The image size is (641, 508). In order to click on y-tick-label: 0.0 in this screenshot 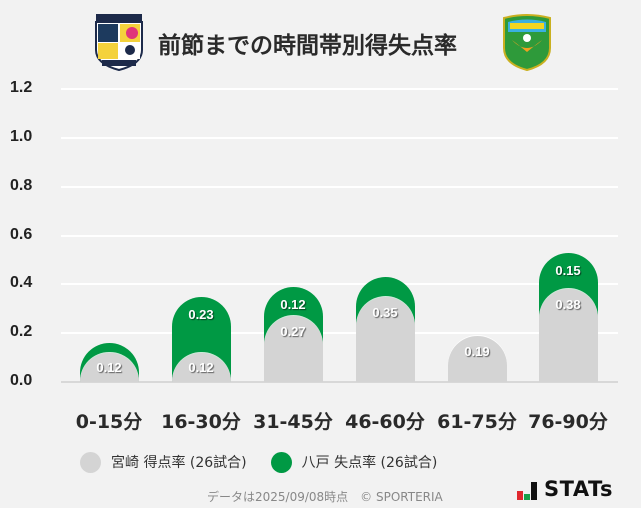, I will do `click(21, 380)`.